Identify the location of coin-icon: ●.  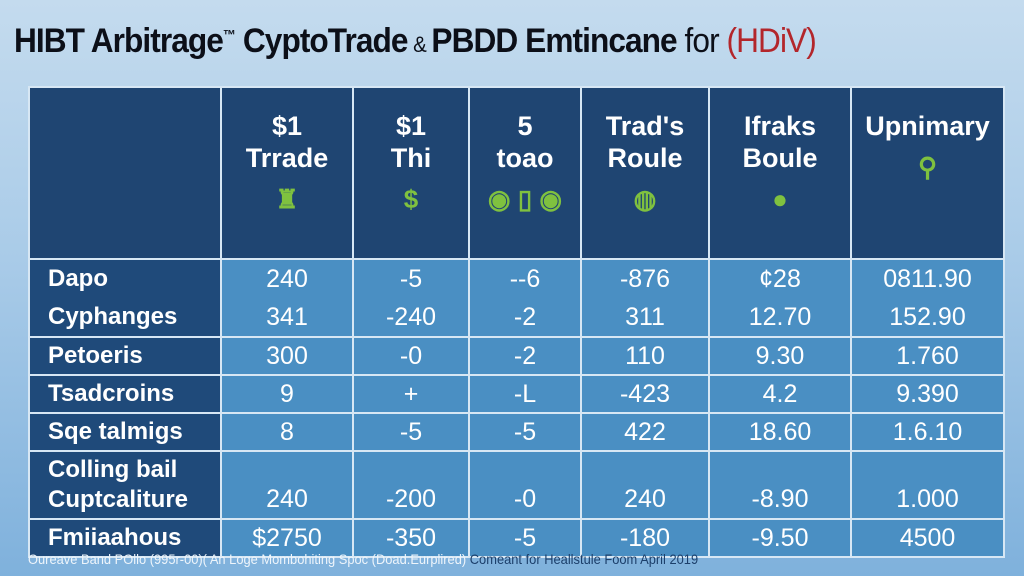
(780, 199).